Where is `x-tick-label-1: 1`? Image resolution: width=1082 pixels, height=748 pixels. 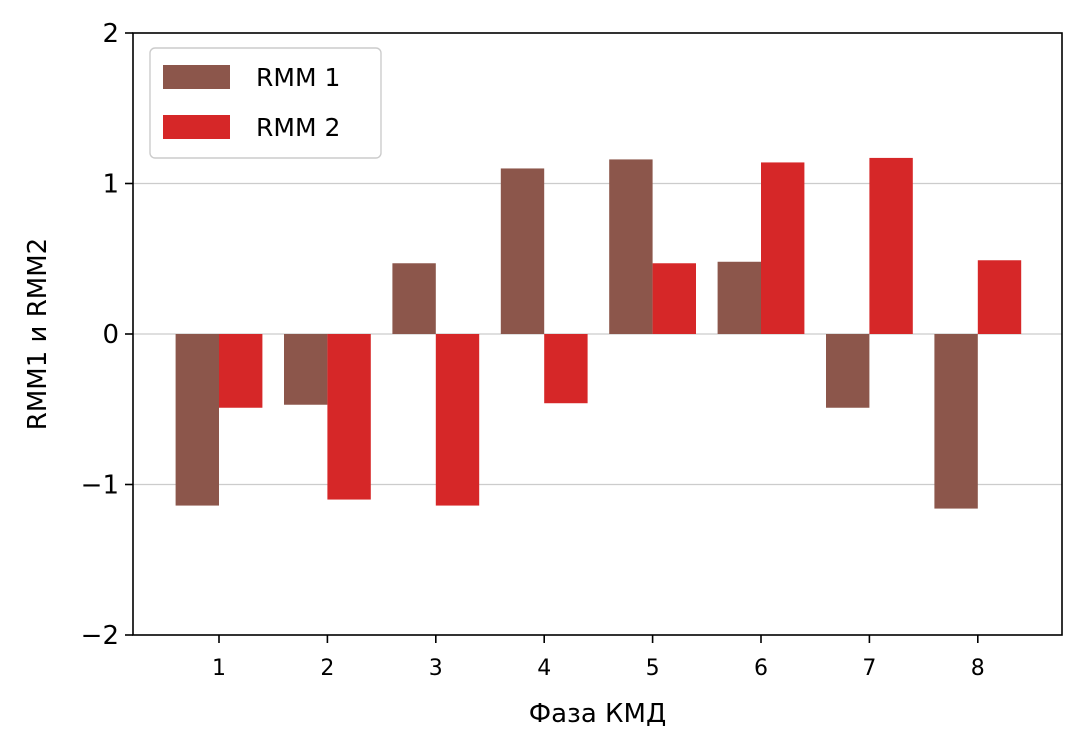 x-tick-label-1: 1 is located at coordinates (219, 668).